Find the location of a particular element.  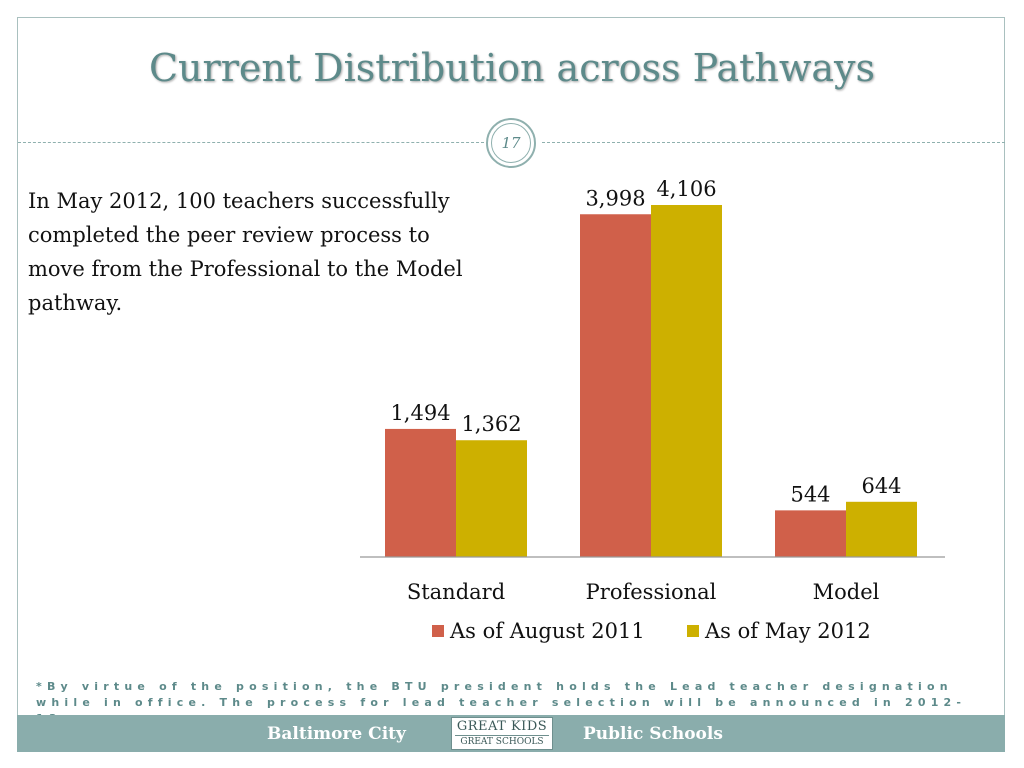

legend-label-series-1: As of August 2011 is located at coordinates (547, 631).